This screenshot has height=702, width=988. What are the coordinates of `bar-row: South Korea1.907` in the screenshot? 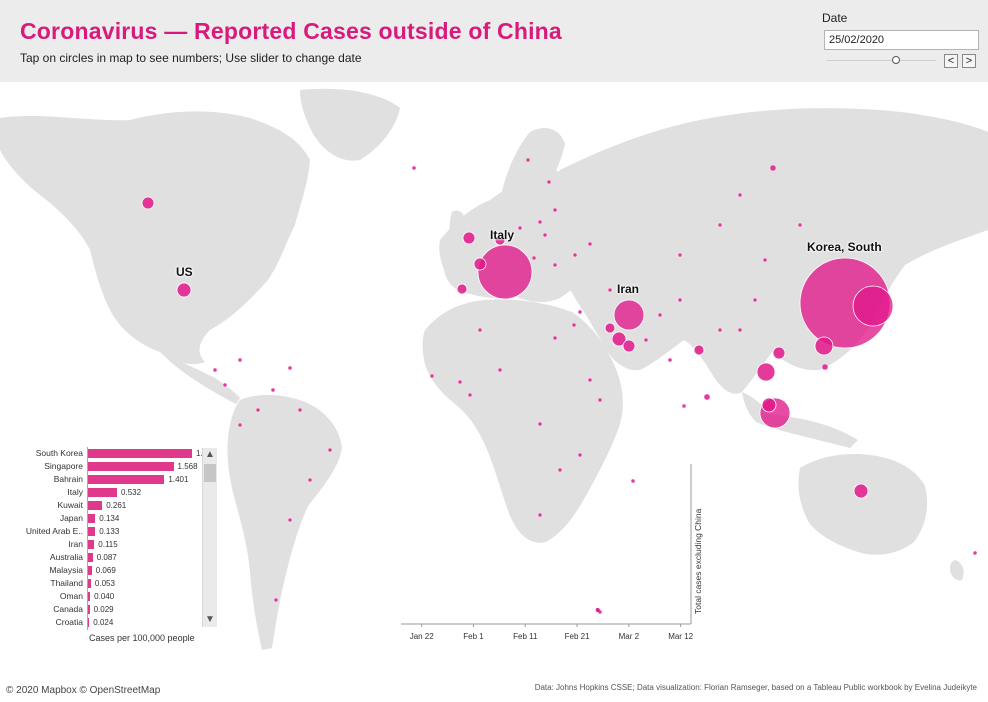 It's located at (117, 453).